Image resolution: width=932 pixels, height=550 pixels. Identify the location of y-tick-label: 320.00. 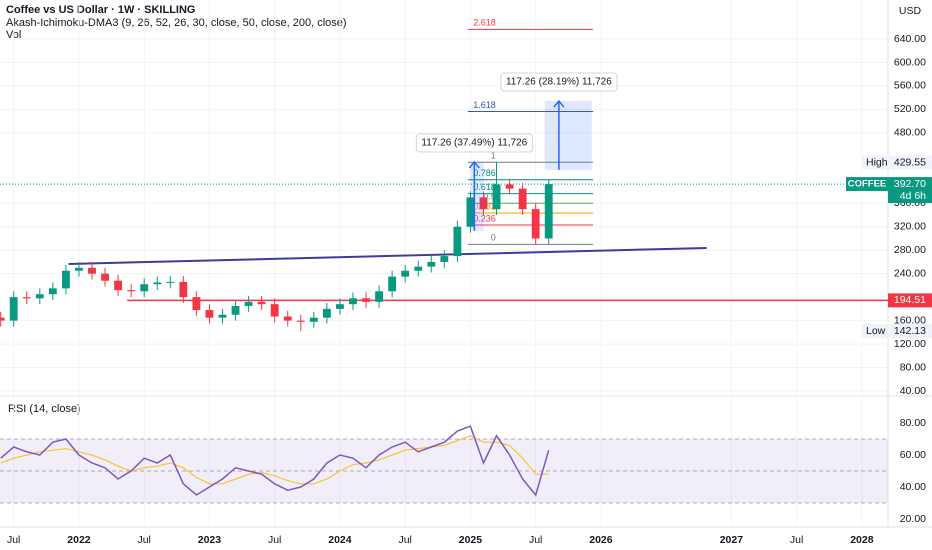
(910, 227).